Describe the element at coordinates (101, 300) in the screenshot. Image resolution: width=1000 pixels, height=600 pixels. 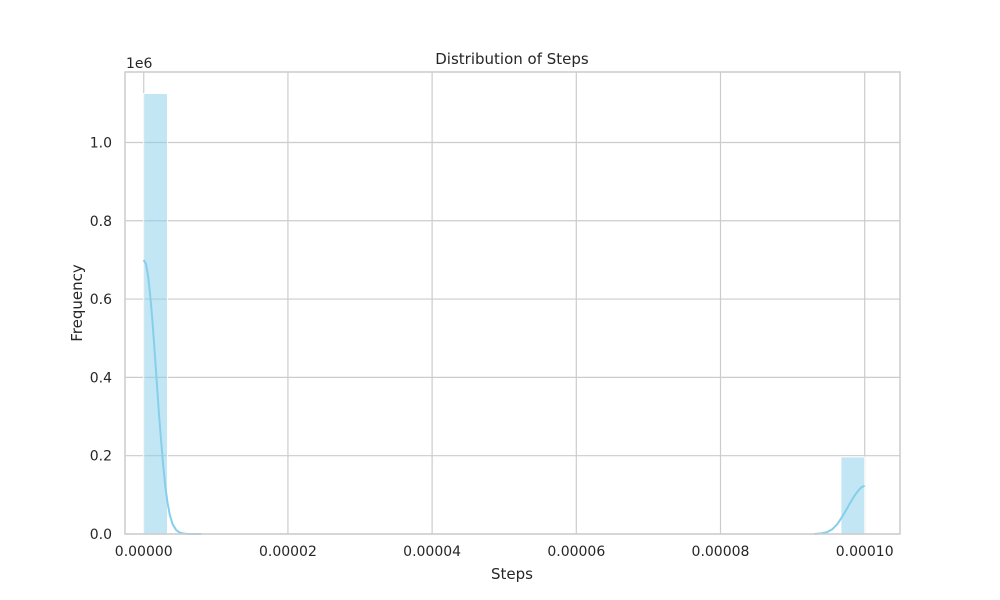
I see `y-tick-label: 0.6` at that location.